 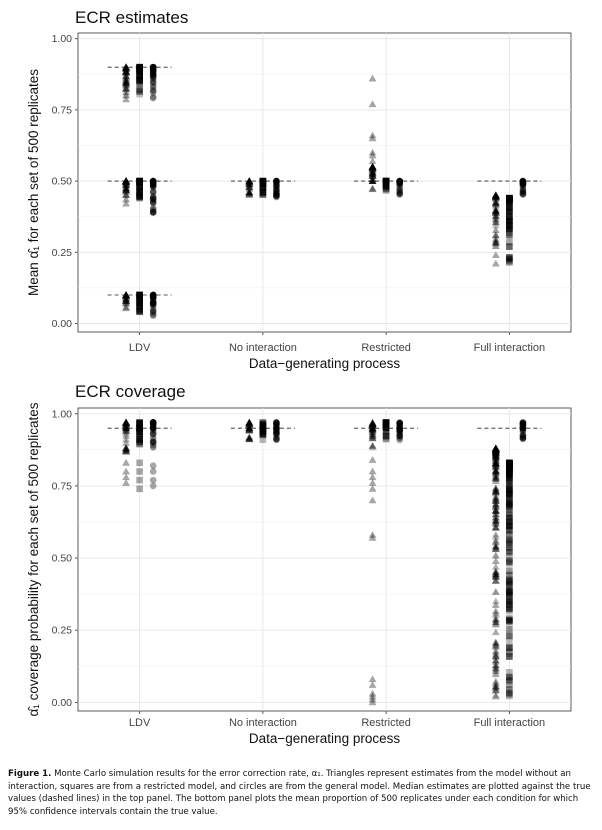 What do you see at coordinates (62, 703) in the screenshot?
I see `panel-2-tick-label-y: 0.00` at bounding box center [62, 703].